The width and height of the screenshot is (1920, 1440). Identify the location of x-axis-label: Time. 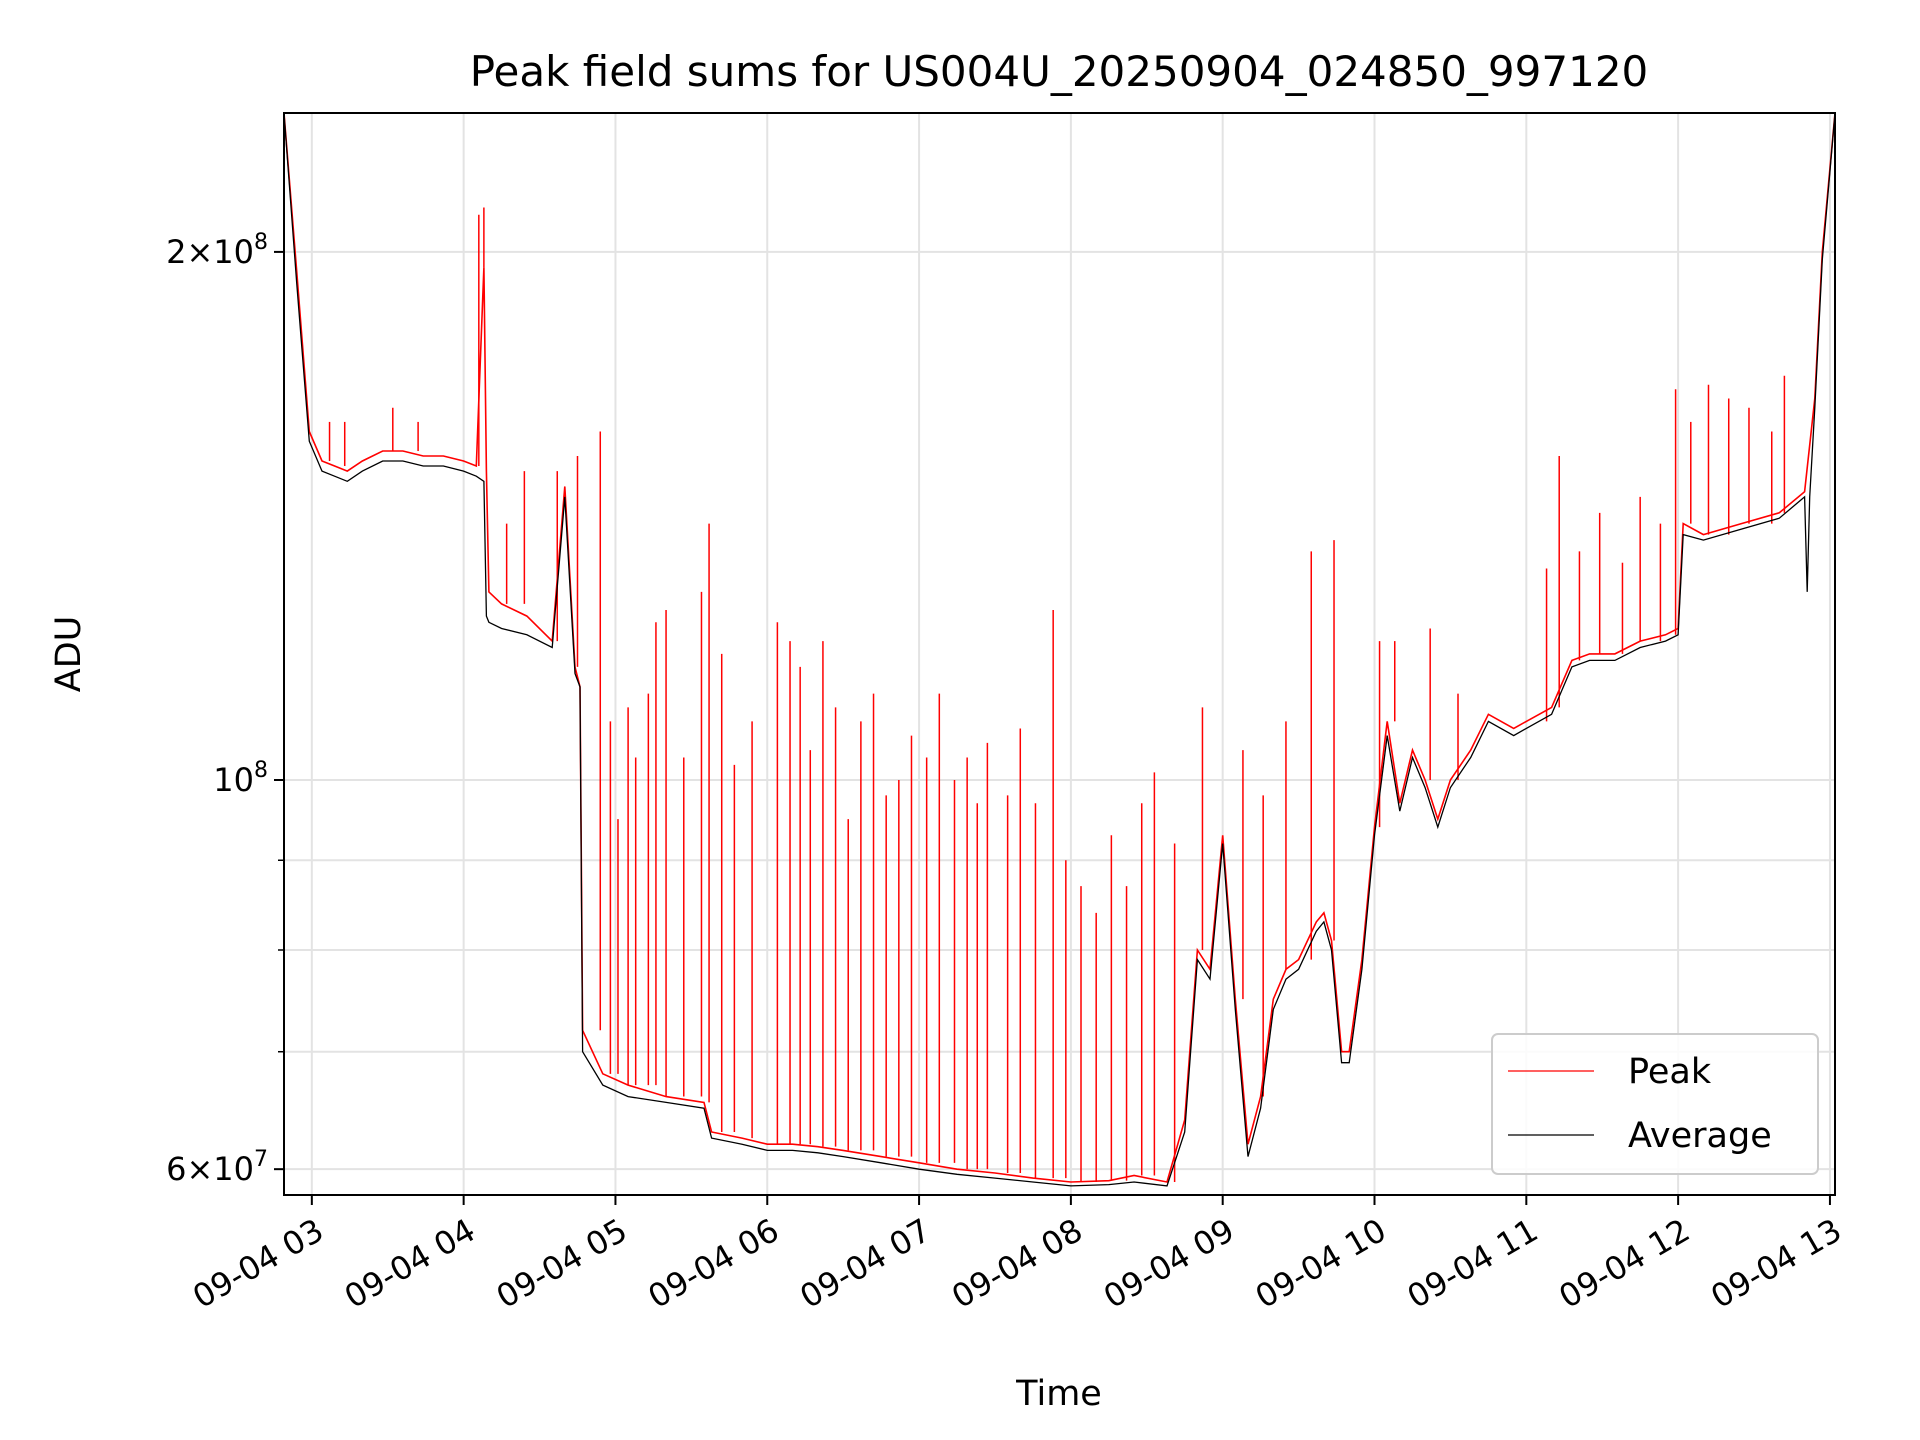
(1058, 1394).